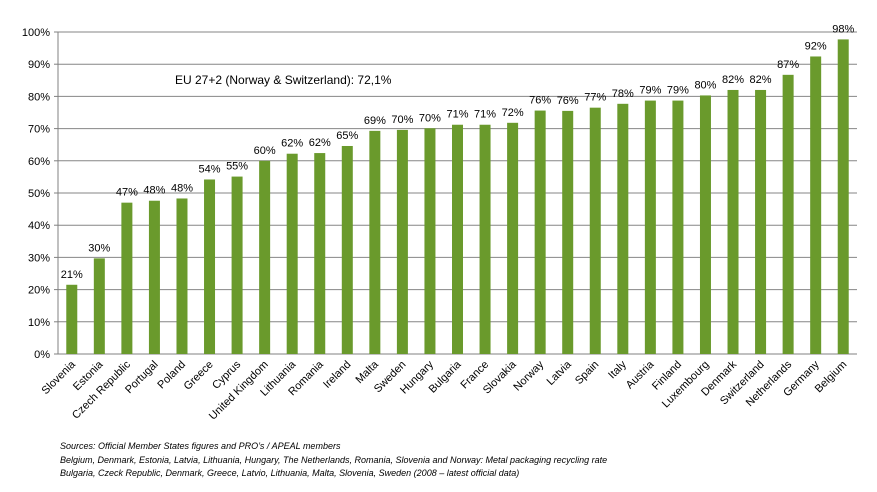 The height and width of the screenshot is (492, 877). I want to click on data-label: 98%, so click(843, 29).